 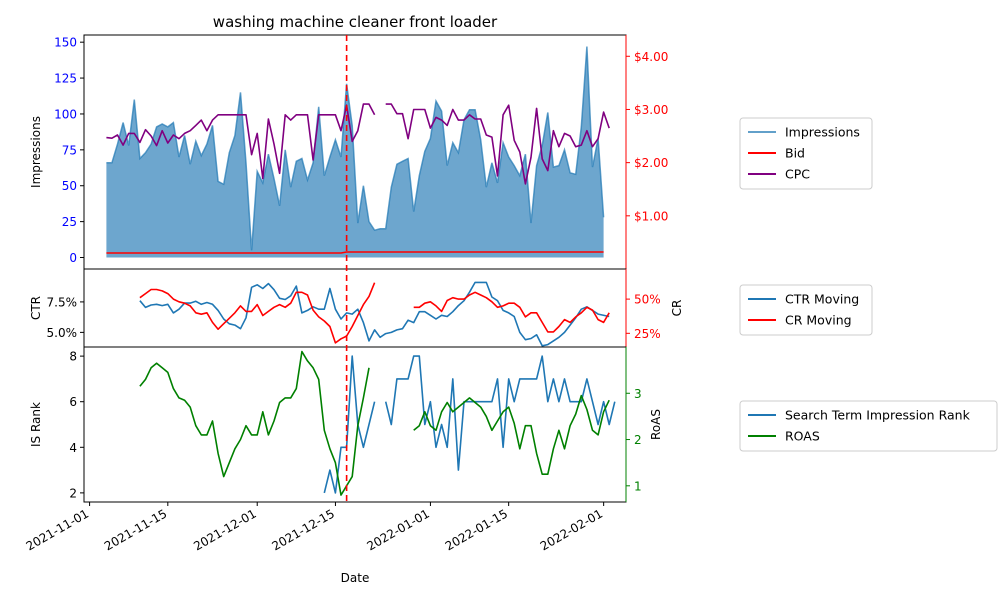 What do you see at coordinates (69, 186) in the screenshot?
I see `y-tick-label: 50` at bounding box center [69, 186].